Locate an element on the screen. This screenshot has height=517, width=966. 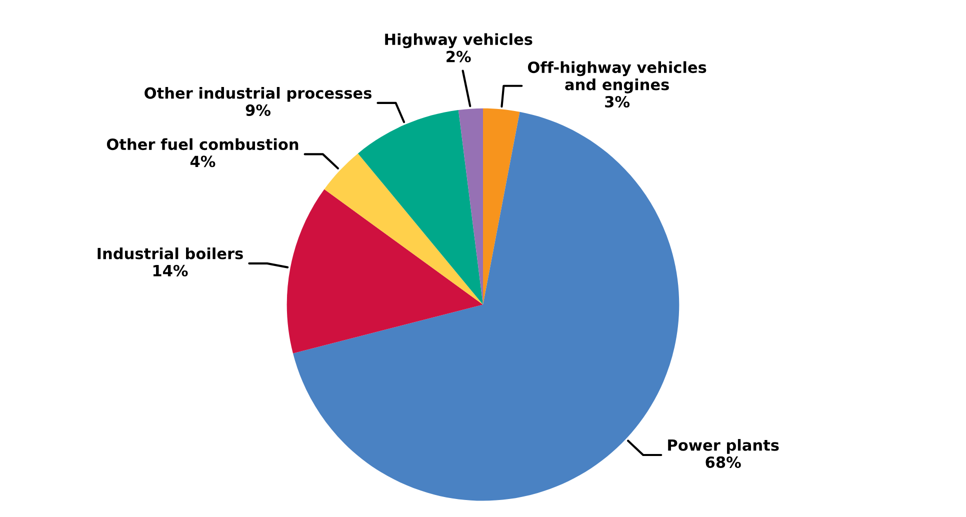
slice-label: Highway vehicles is located at coordinates (458, 40).